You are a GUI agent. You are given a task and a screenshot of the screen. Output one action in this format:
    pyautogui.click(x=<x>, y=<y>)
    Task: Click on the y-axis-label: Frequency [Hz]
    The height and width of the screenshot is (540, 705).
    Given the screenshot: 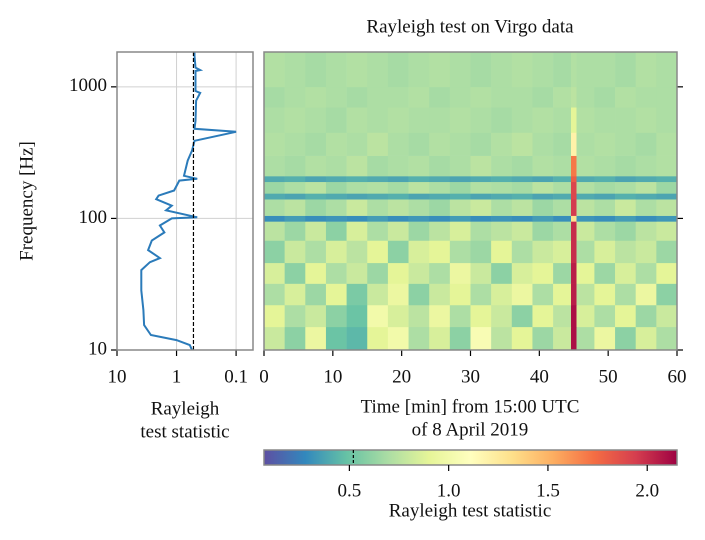 What is the action you would take?
    pyautogui.click(x=26, y=201)
    